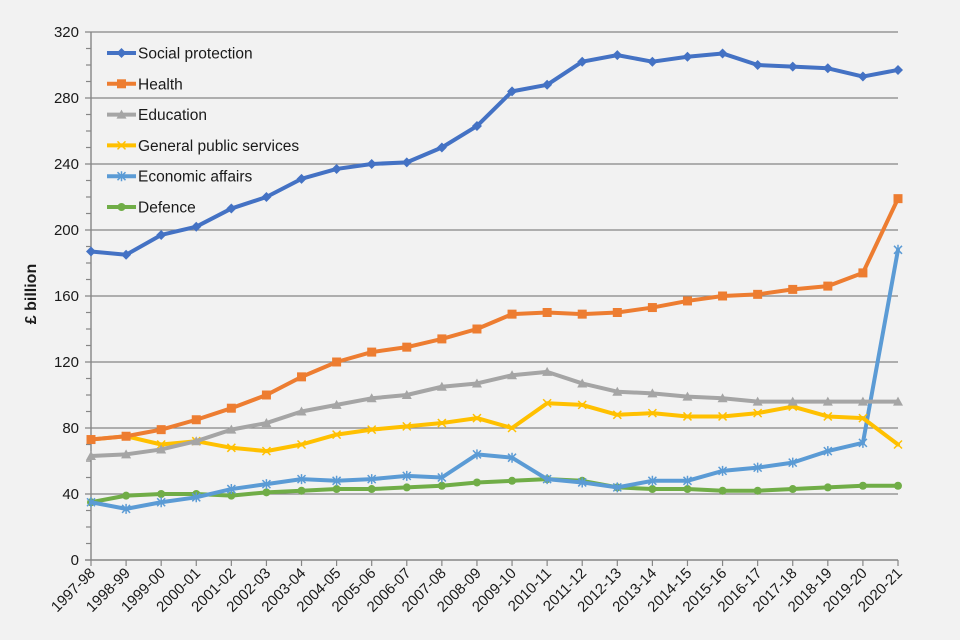 This screenshot has height=640, width=960. What do you see at coordinates (151, 208) in the screenshot?
I see `legend-item-defence: Defence` at bounding box center [151, 208].